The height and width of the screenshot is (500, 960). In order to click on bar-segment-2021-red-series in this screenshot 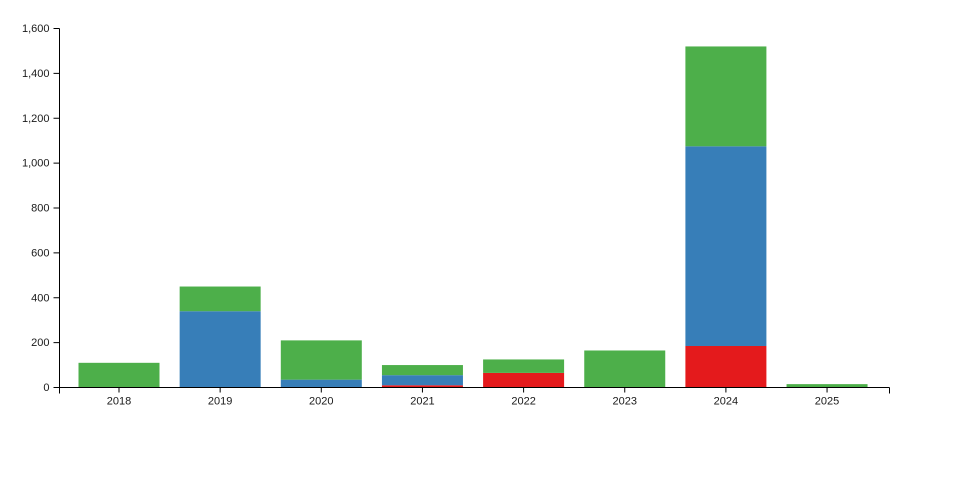, I will do `click(422, 386)`.